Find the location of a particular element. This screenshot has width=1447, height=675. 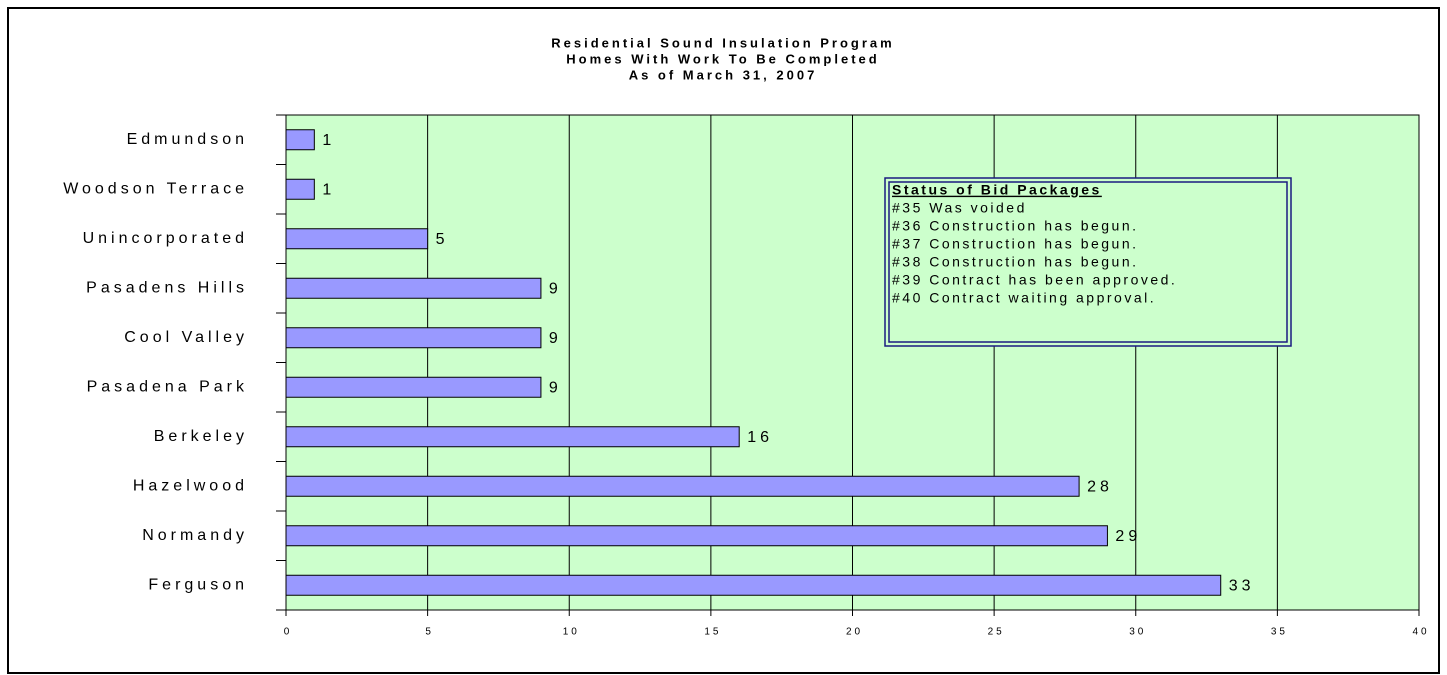

x-tick-label: 40 is located at coordinates (1420, 632).